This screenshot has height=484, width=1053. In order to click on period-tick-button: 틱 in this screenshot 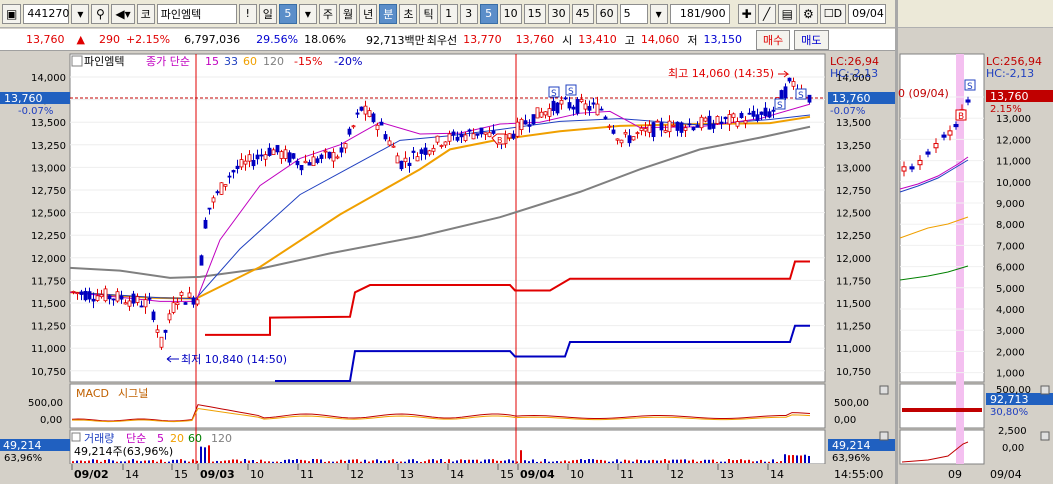, I will do `click(428, 13)`.